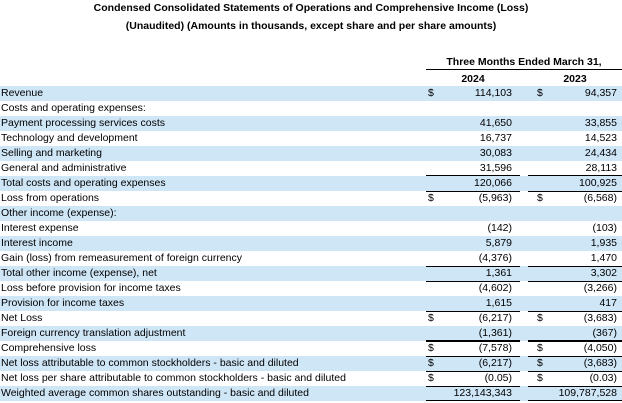 This screenshot has height=403, width=622. What do you see at coordinates (495, 138) in the screenshot?
I see `value-2024: 16,737` at bounding box center [495, 138].